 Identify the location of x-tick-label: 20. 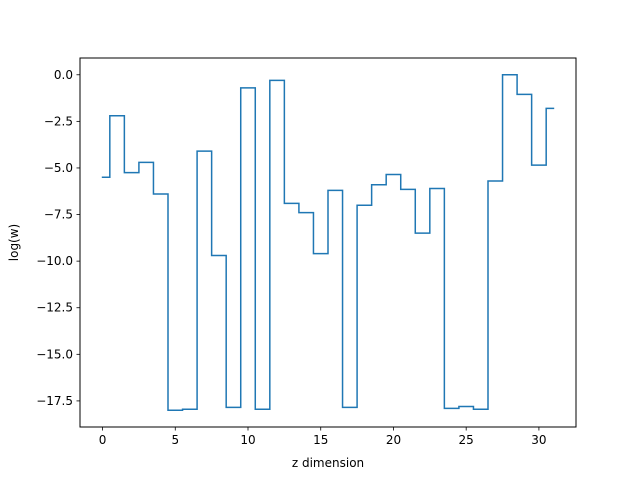
(393, 440).